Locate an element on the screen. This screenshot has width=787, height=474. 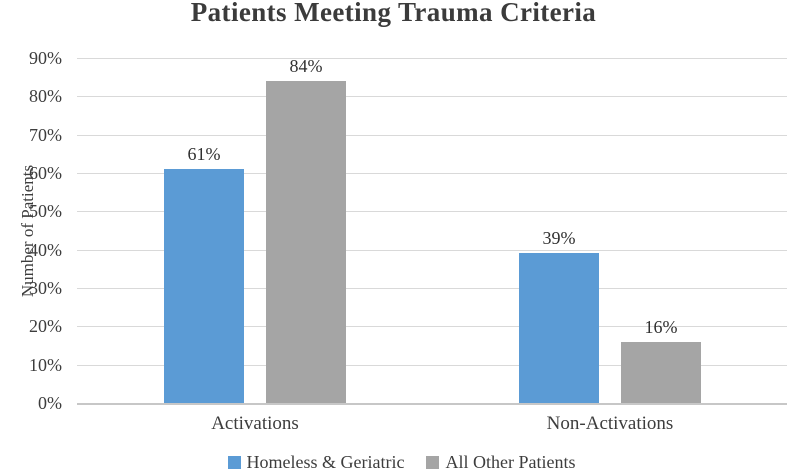
legend-item: Homeless & Geriatric is located at coordinates (316, 462).